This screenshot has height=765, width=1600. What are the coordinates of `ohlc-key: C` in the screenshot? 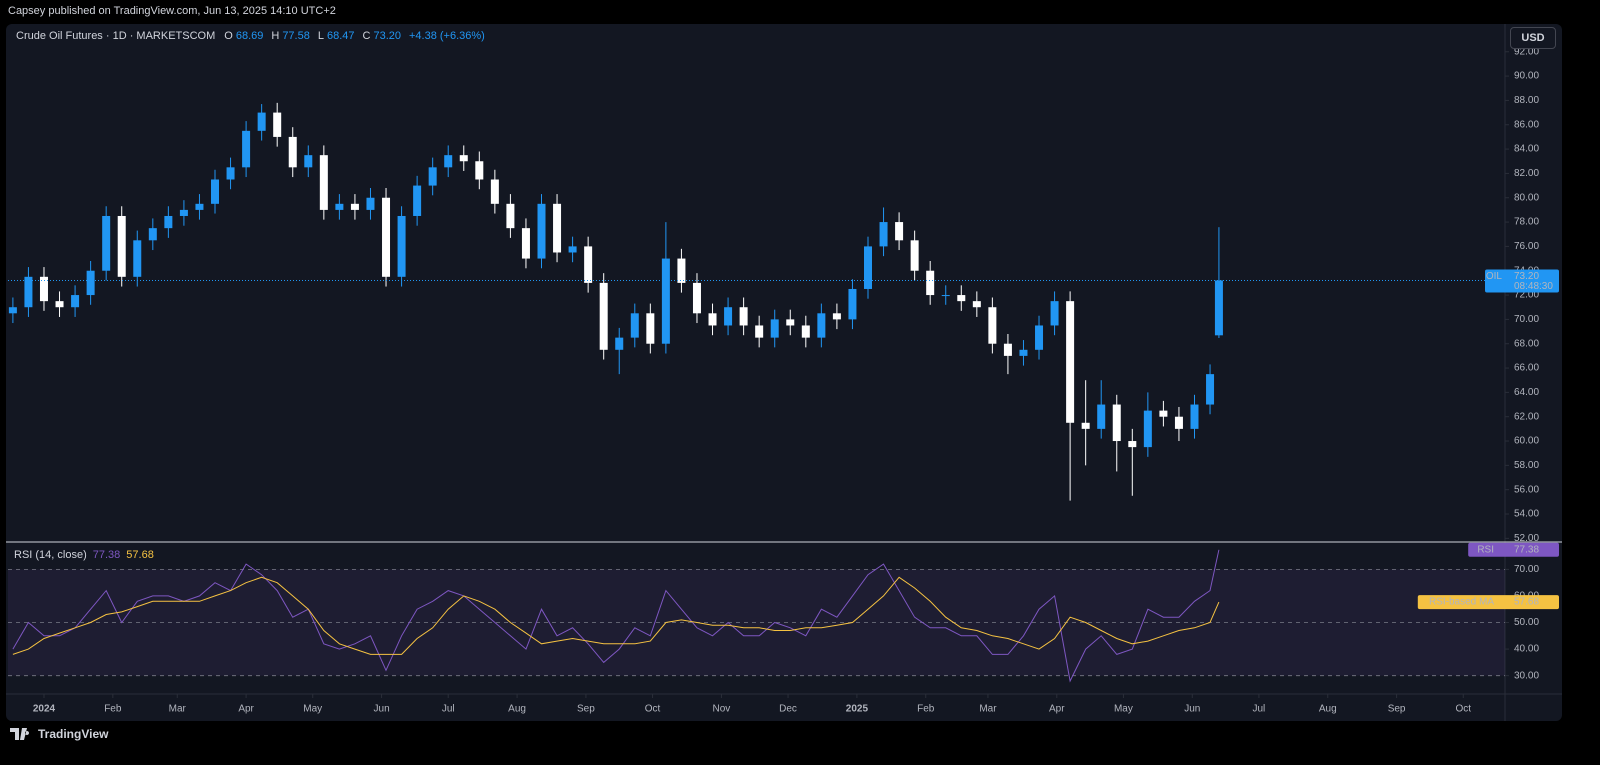 It's located at (366, 36).